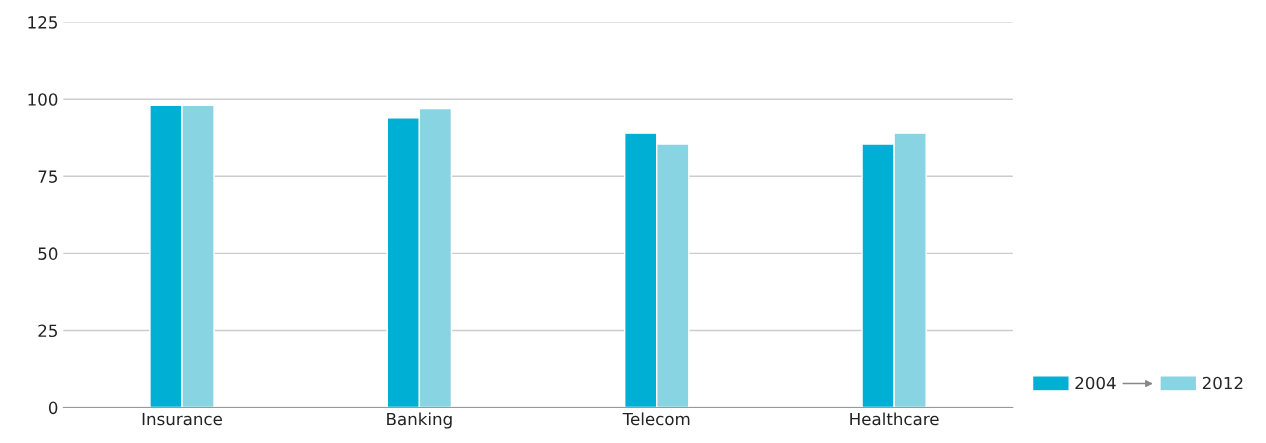 The height and width of the screenshot is (443, 1266). I want to click on y-tick-label: 0, so click(53, 408).